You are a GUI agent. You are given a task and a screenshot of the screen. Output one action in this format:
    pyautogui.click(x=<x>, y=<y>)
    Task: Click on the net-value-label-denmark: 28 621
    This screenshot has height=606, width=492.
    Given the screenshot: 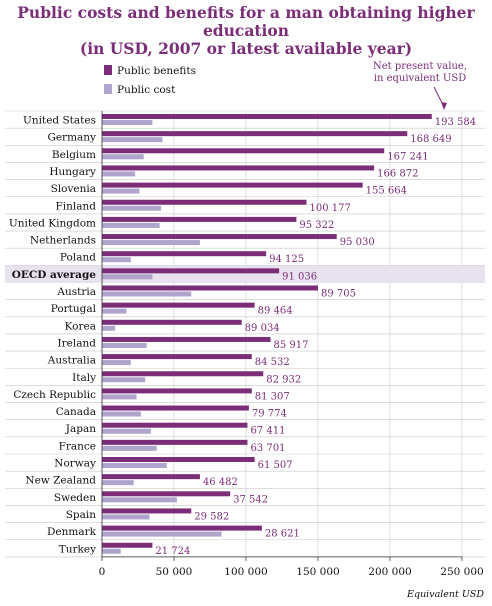 What is the action you would take?
    pyautogui.click(x=282, y=534)
    